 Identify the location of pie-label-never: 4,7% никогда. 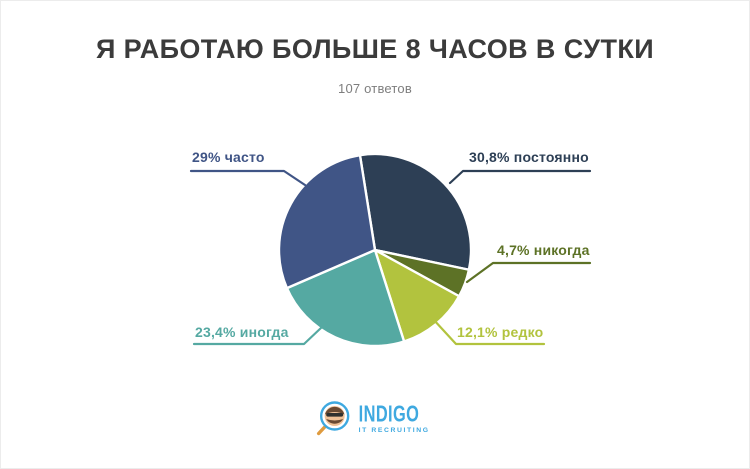
(543, 250).